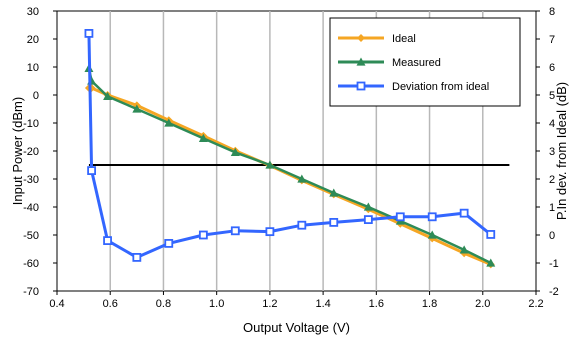 This screenshot has height=339, width=573. I want to click on x-tick-label: 1.8, so click(429, 304).